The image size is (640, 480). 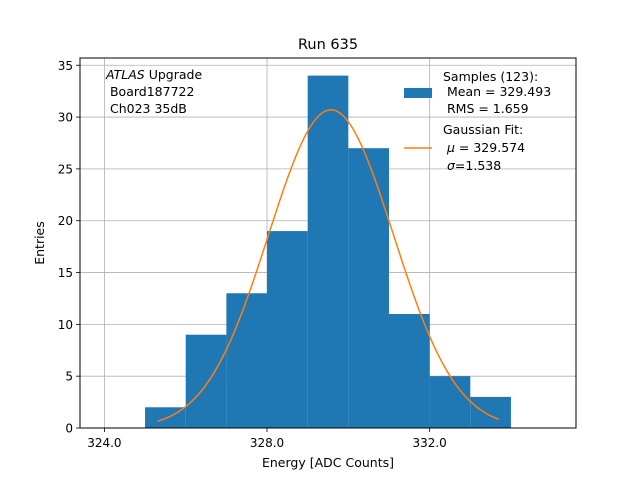 What do you see at coordinates (486, 108) in the screenshot?
I see `legend-samples-rms: RMS = 1.659` at bounding box center [486, 108].